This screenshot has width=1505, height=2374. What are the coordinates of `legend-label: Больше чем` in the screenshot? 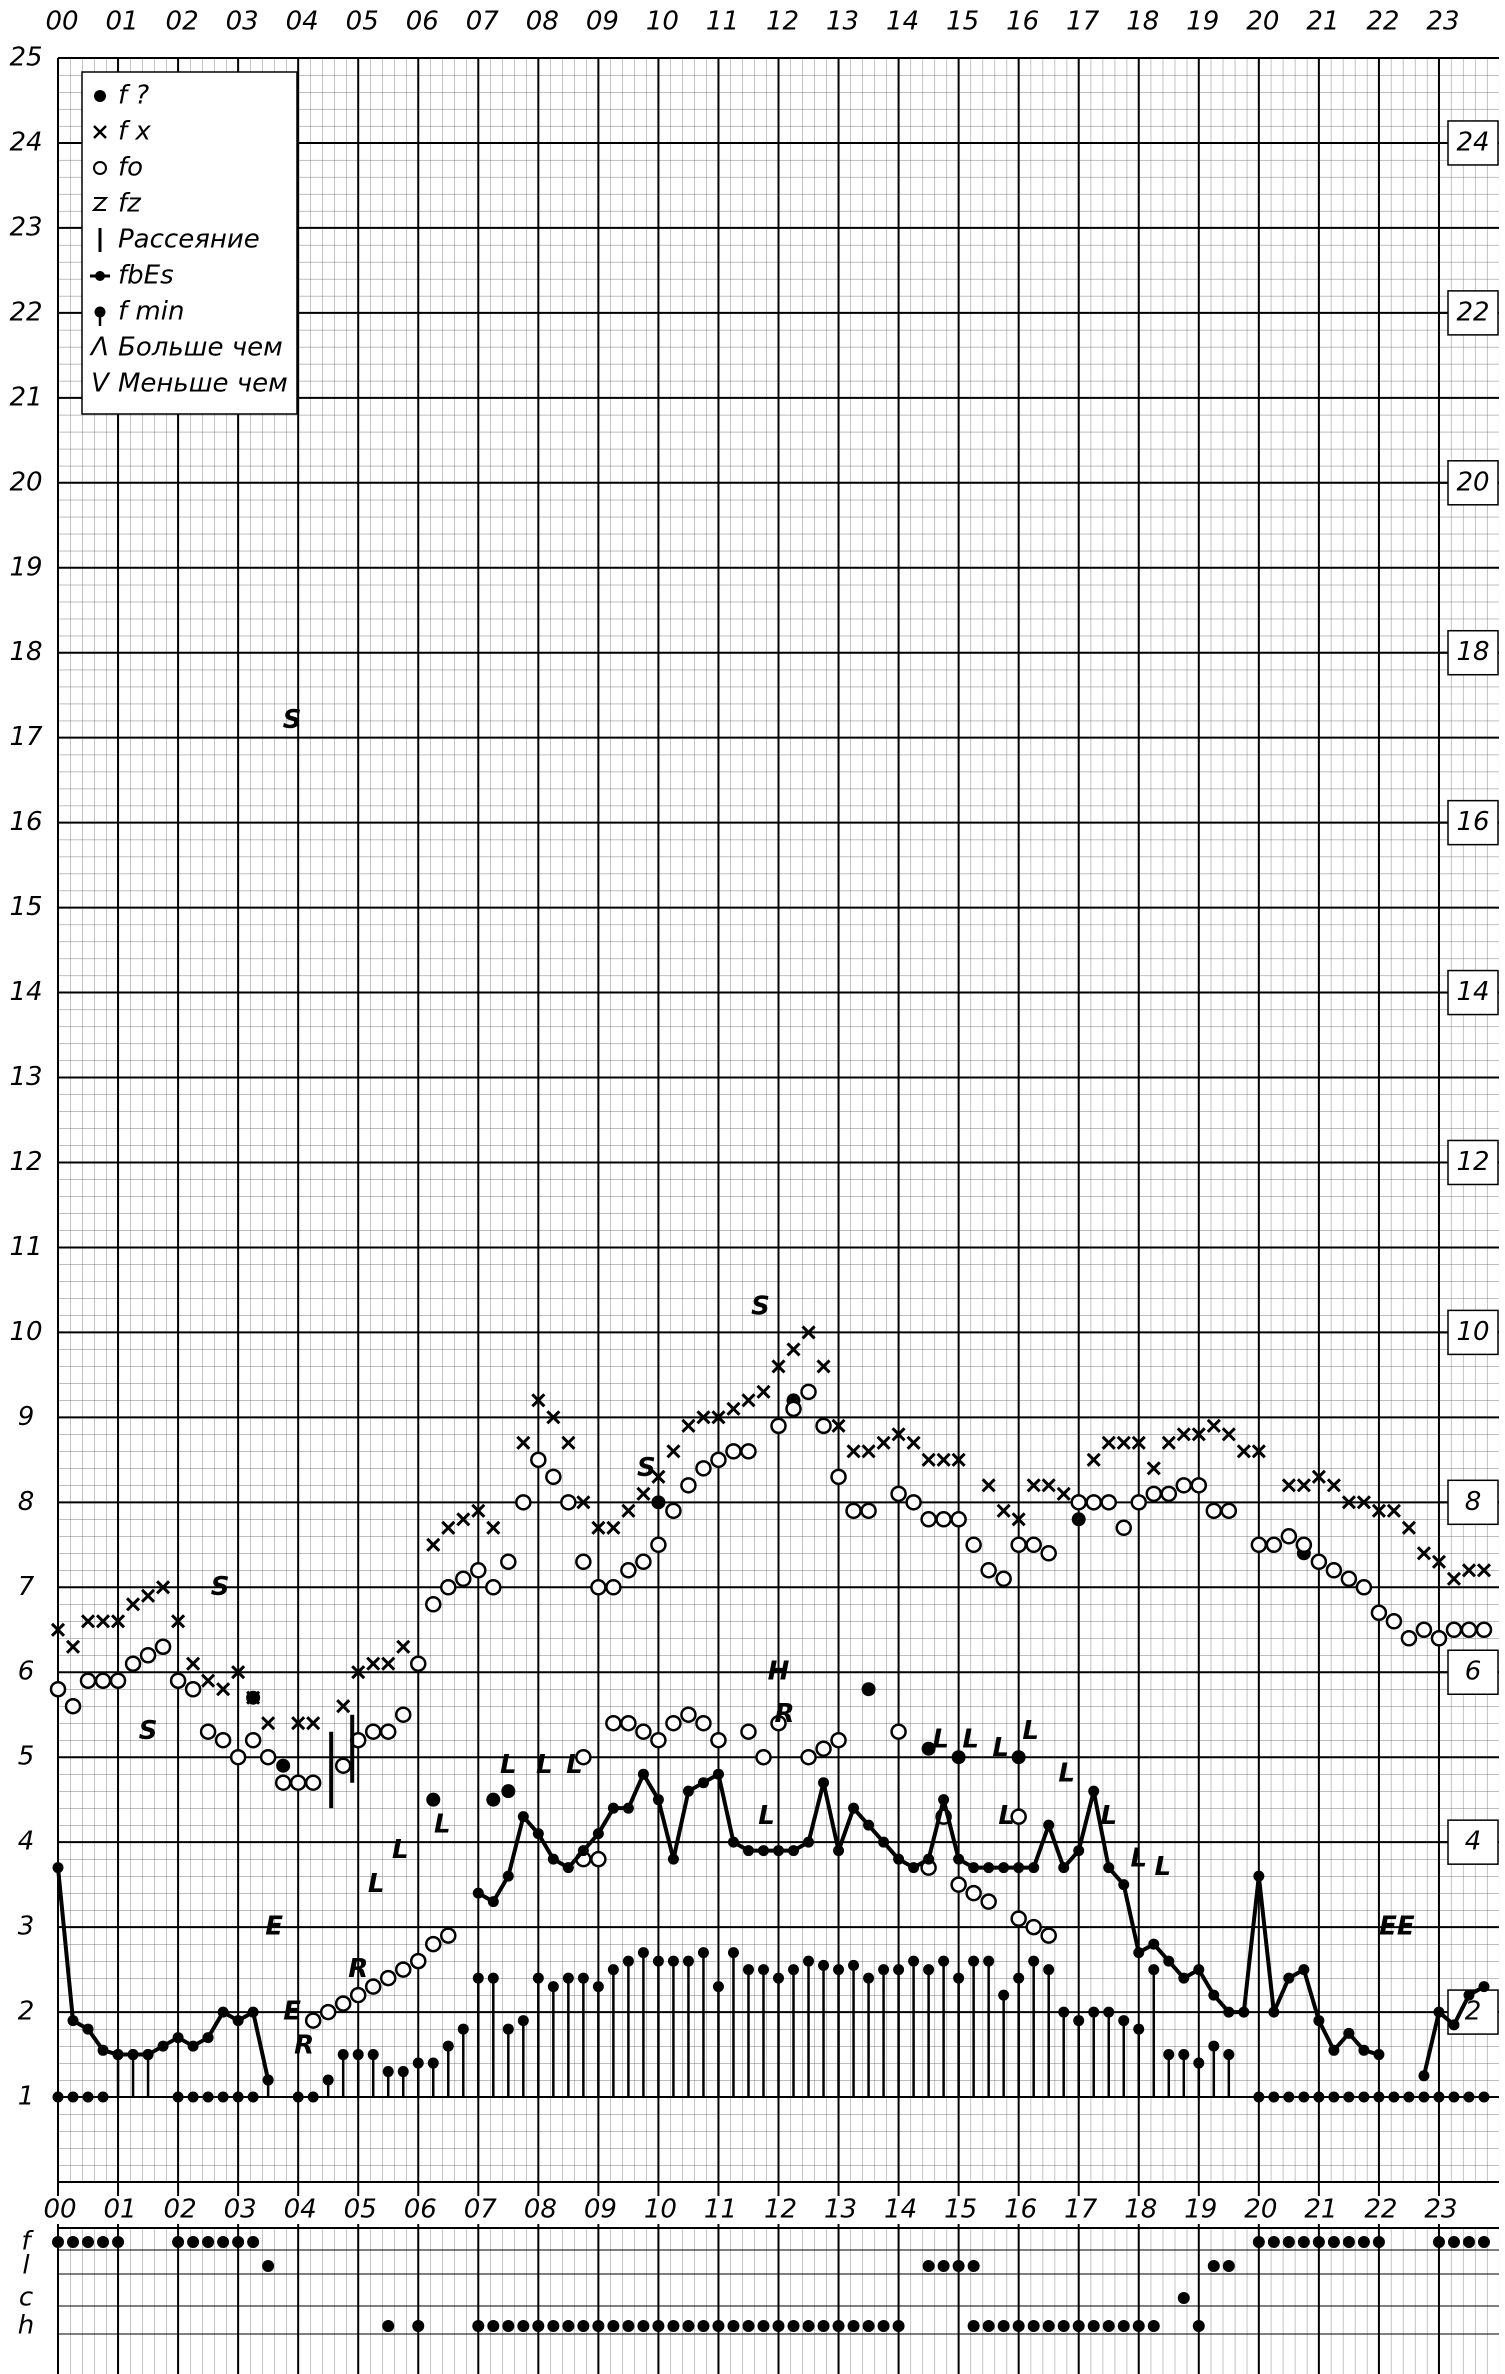 It's located at (200, 348).